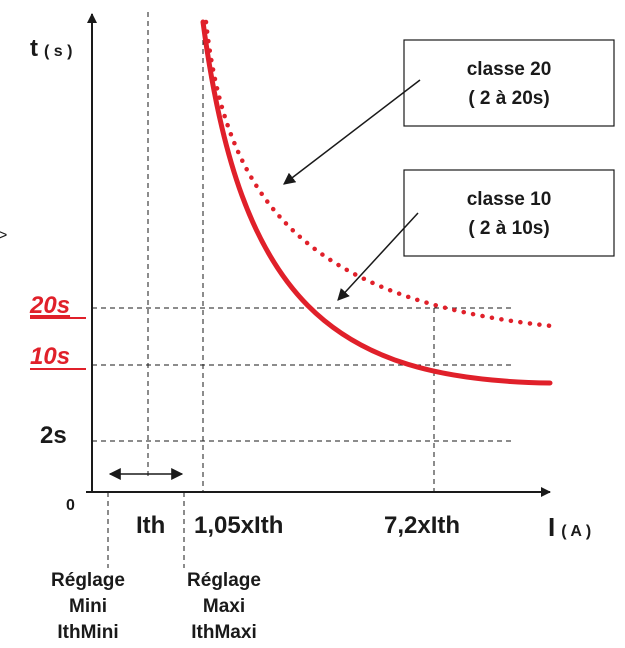 This screenshot has width=625, height=648. Describe the element at coordinates (508, 98) in the screenshot. I see `class20-range: ( 2 à 20s)` at that location.